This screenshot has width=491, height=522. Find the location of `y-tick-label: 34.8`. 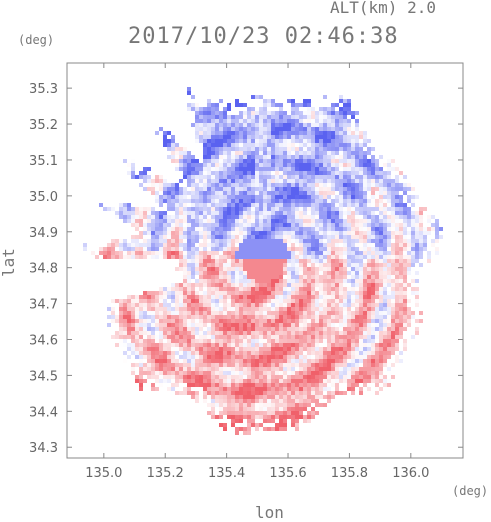

y-tick-label: 34.8 is located at coordinates (43, 269).